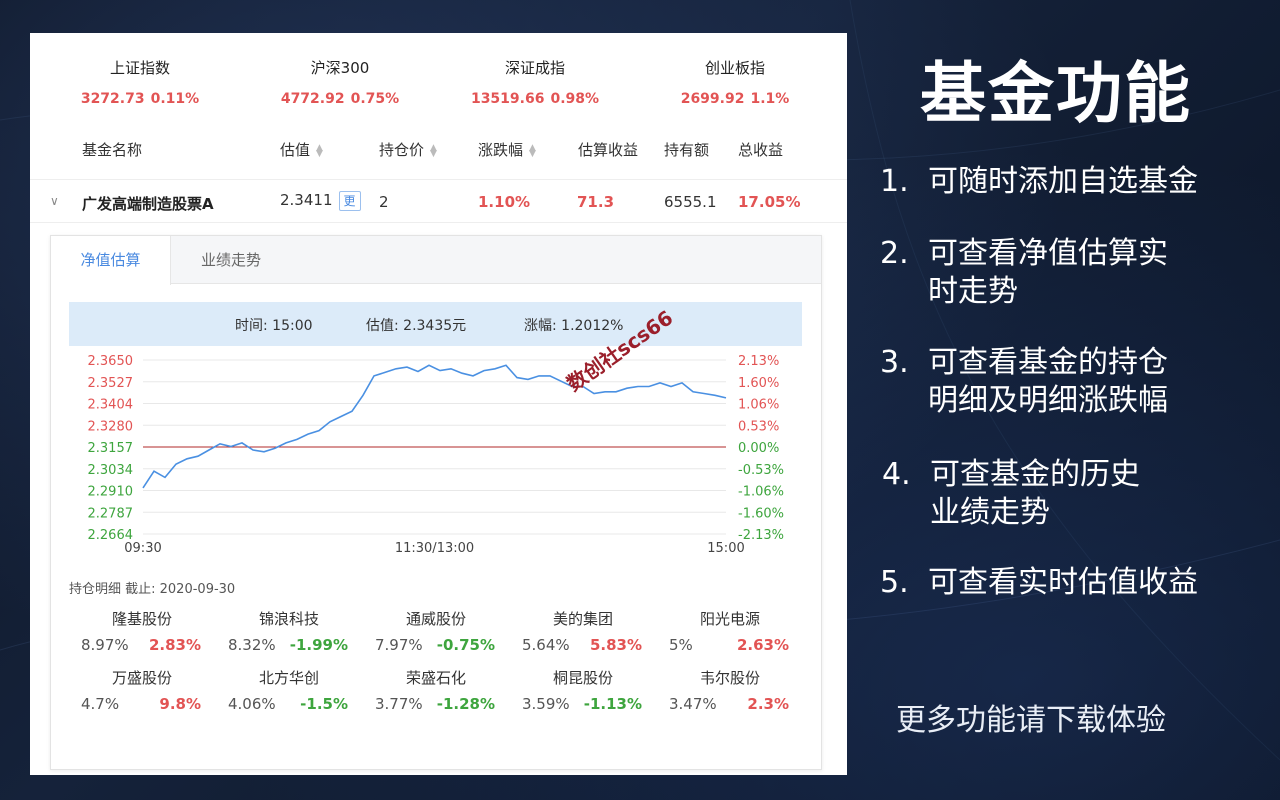  Describe the element at coordinates (142, 691) in the screenshot. I see `holding-item: 万盛股份 4.7% 9.8%` at that location.